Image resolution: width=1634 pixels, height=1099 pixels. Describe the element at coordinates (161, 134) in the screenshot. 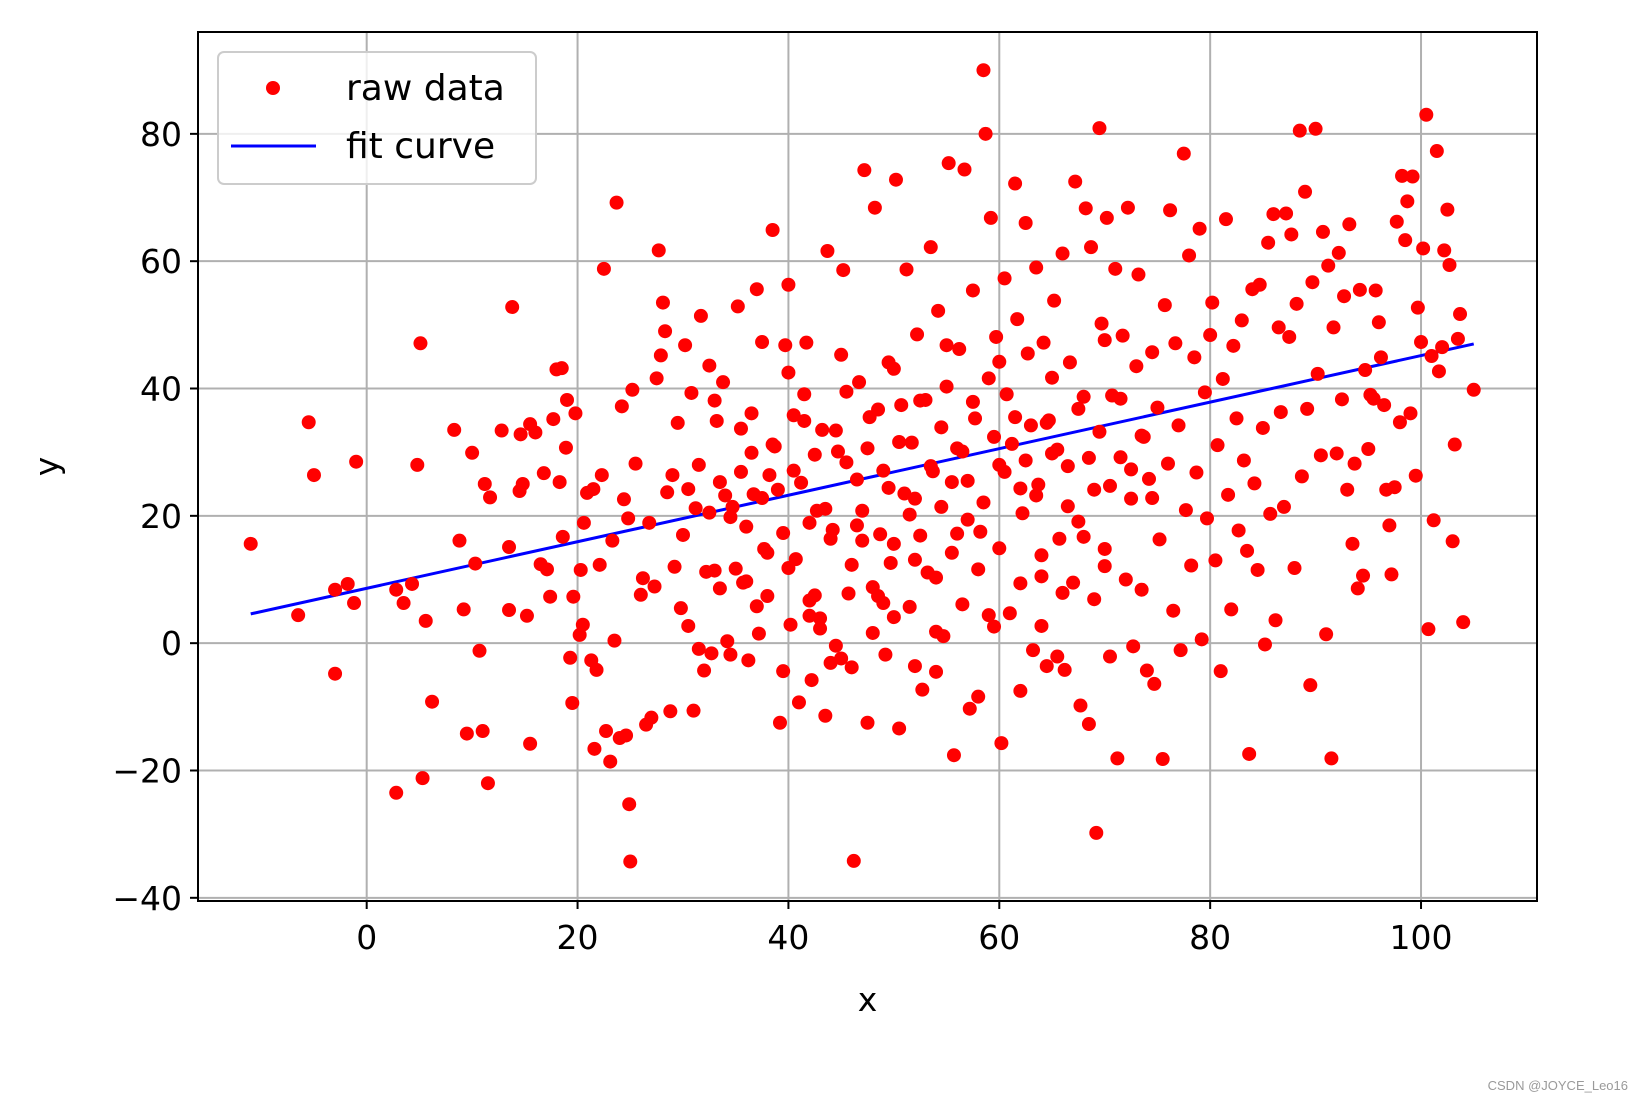

I see `y-tick-label: 80` at that location.